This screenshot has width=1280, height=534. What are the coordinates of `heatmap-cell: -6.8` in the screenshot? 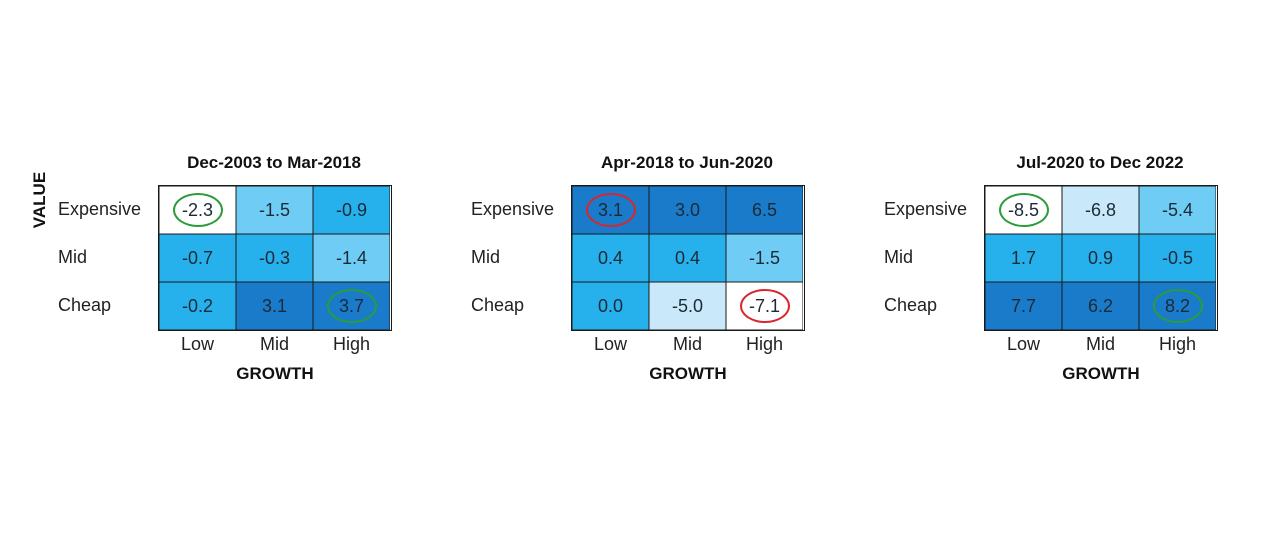 It's located at (1100, 210).